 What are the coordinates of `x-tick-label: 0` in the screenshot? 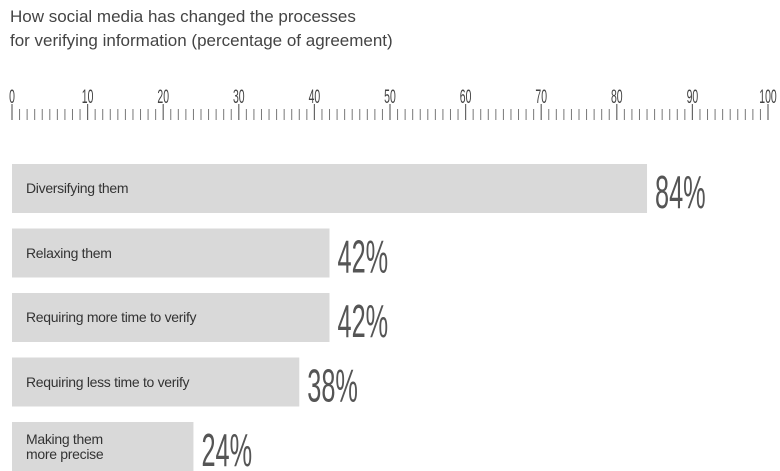 It's located at (12, 97).